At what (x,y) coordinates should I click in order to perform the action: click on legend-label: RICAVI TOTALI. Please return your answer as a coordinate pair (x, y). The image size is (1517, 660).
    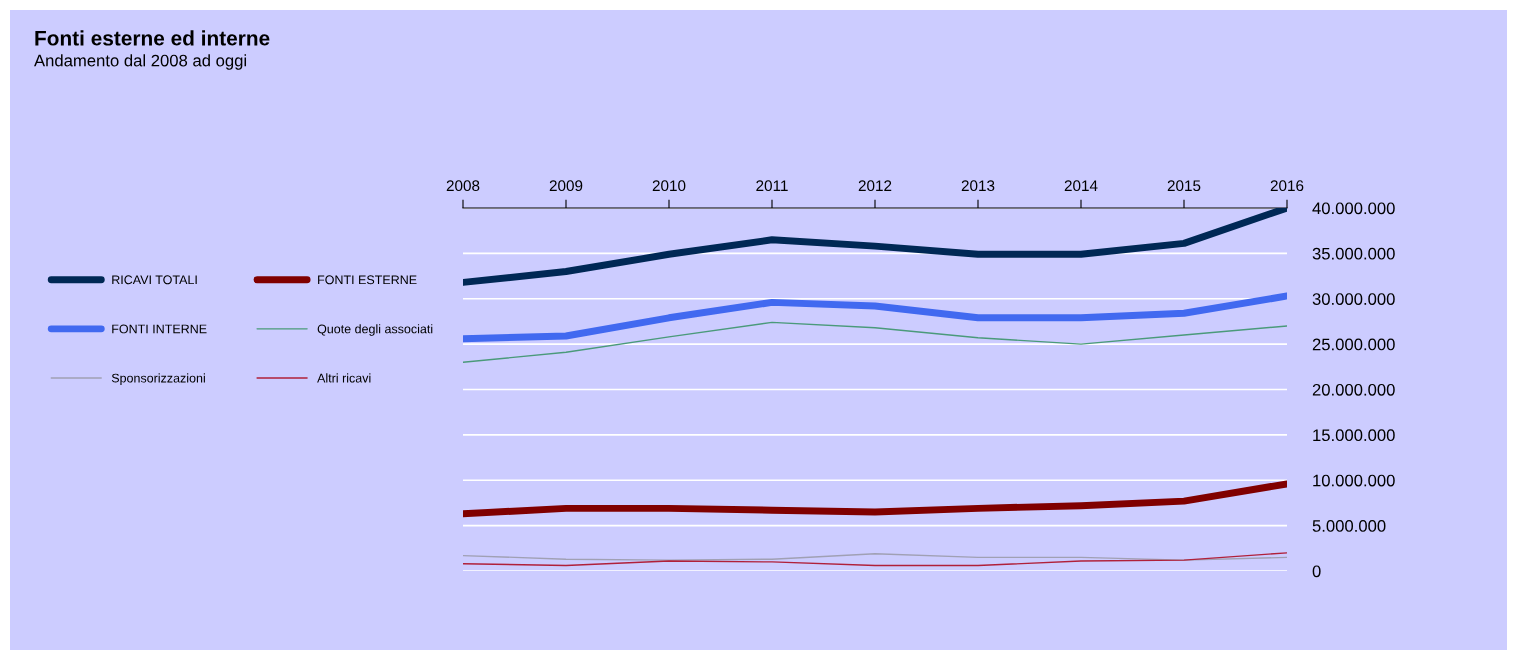
    Looking at the image, I should click on (154, 280).